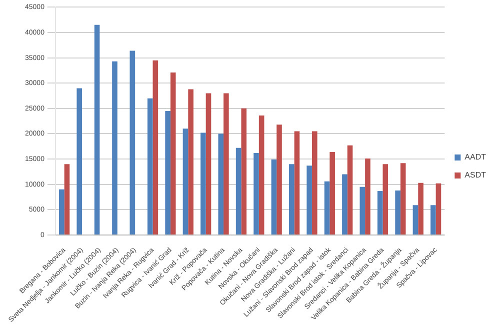  Describe the element at coordinates (475, 175) in the screenshot. I see `legend-label: ASDT` at that location.